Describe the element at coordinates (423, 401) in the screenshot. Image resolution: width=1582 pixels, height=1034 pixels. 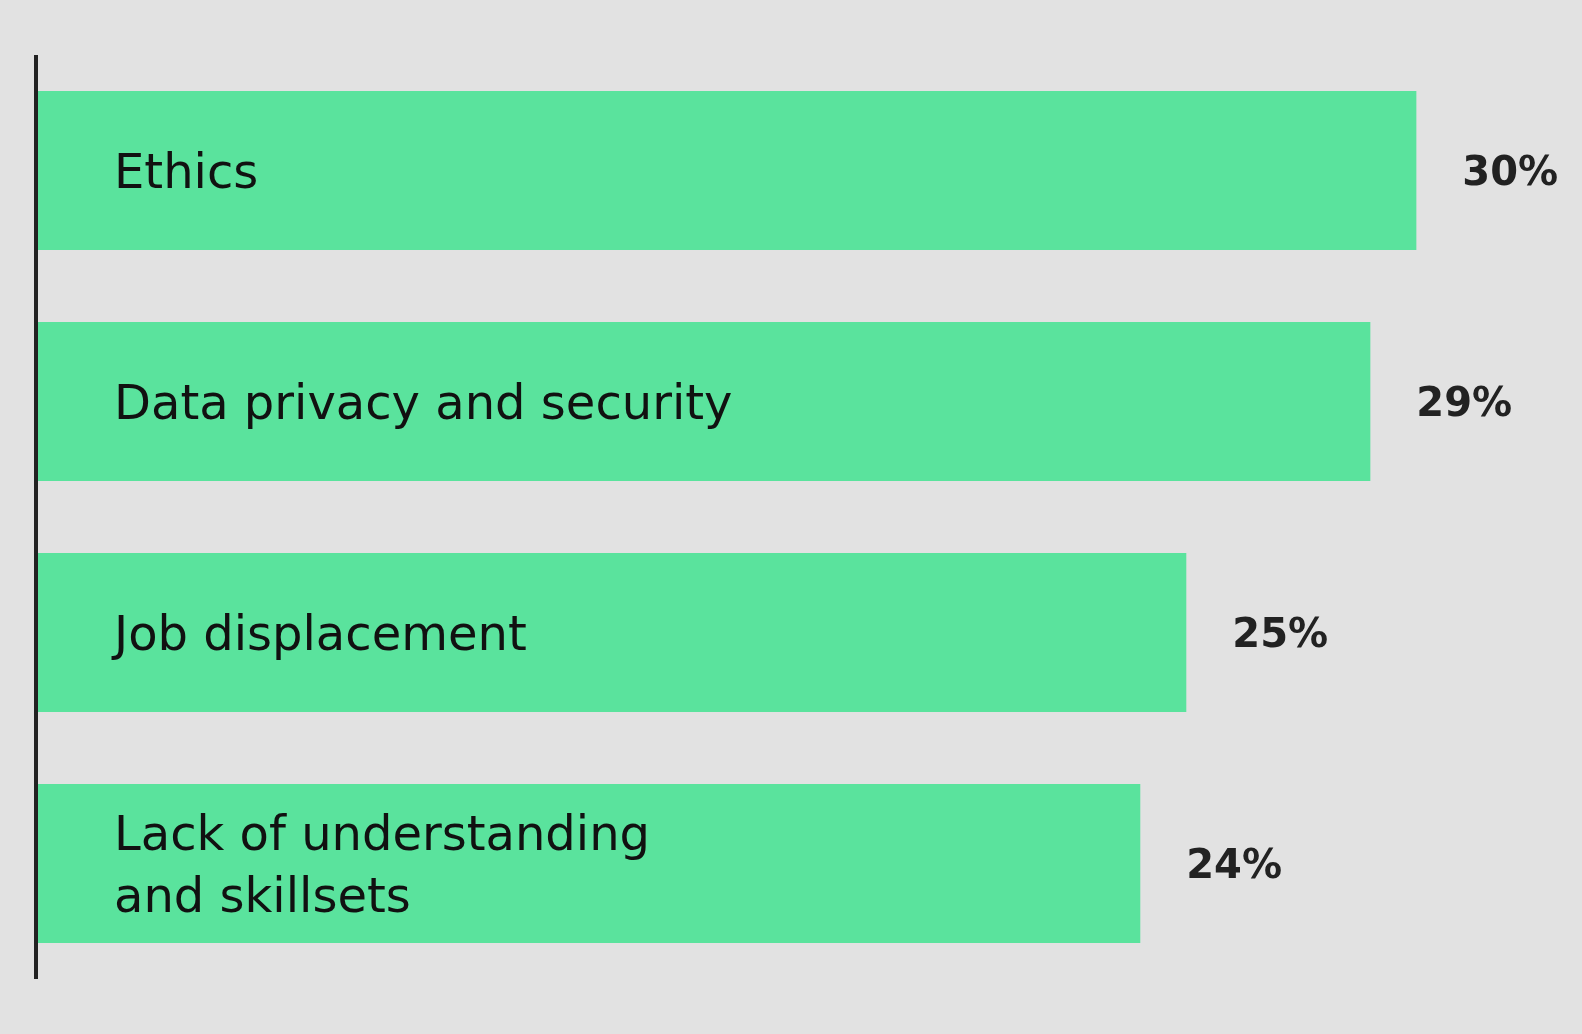
I see `y-tick-label: Data privacy and security` at that location.